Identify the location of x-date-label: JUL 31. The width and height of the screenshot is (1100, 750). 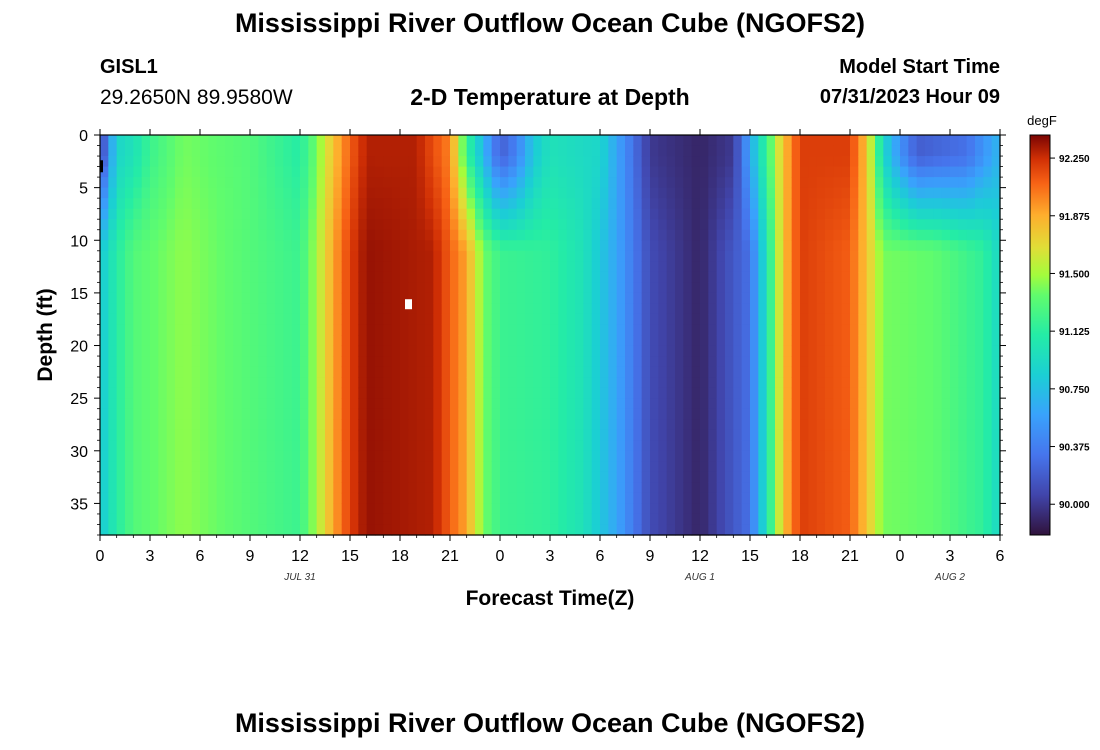
(299, 577).